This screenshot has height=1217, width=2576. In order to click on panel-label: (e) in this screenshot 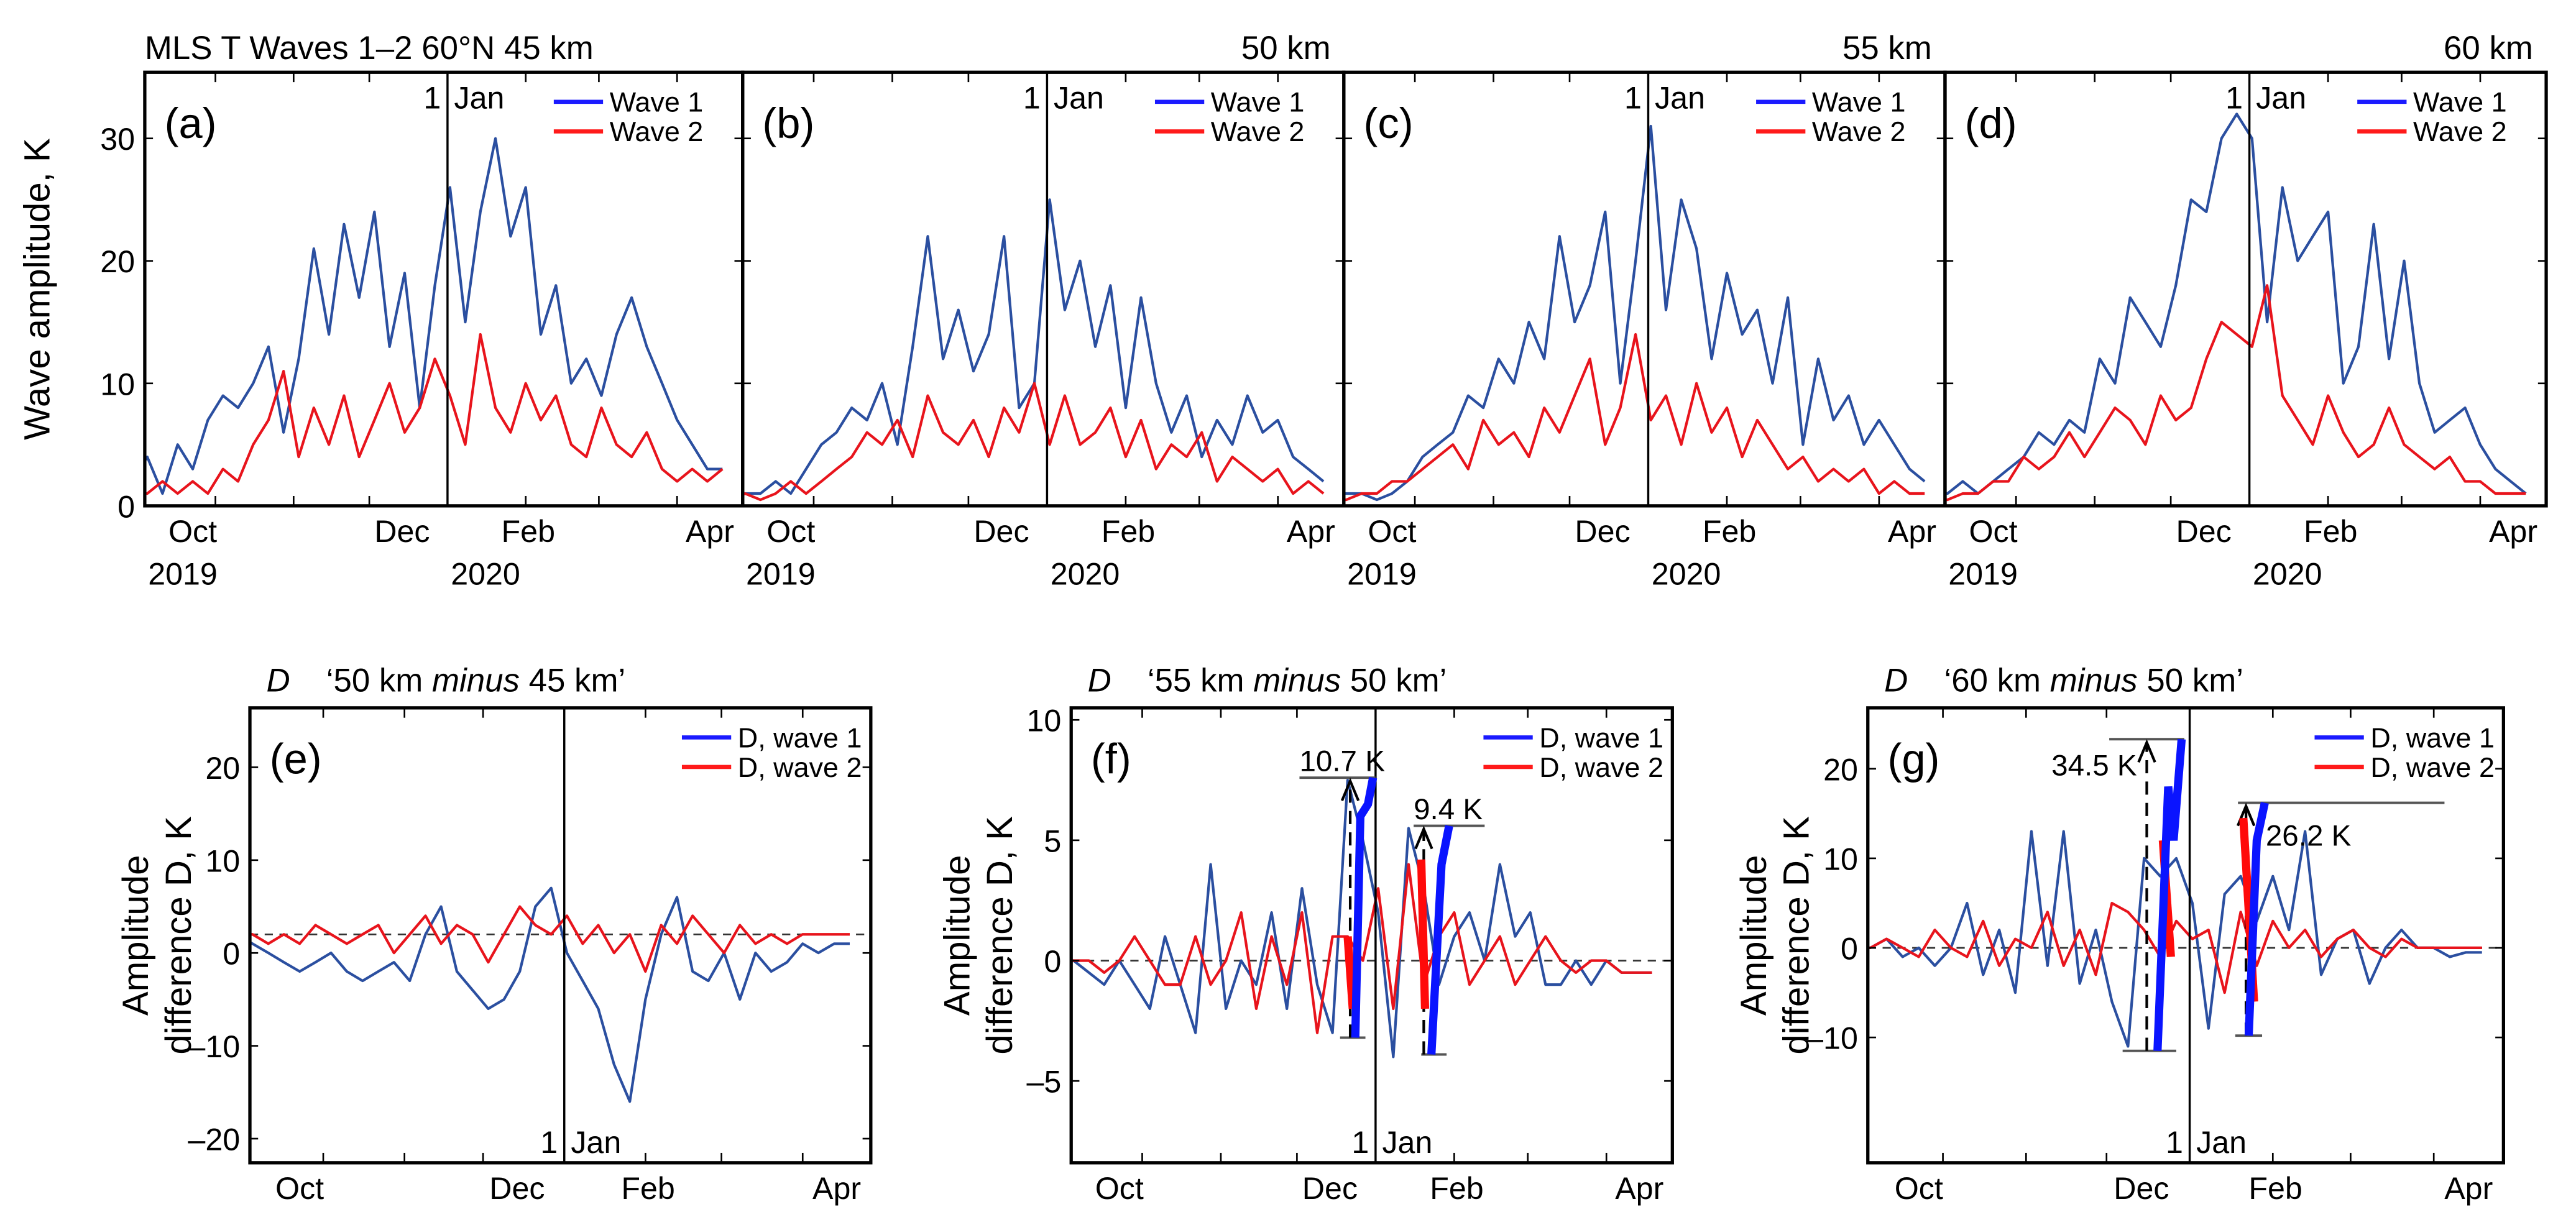, I will do `click(296, 759)`.